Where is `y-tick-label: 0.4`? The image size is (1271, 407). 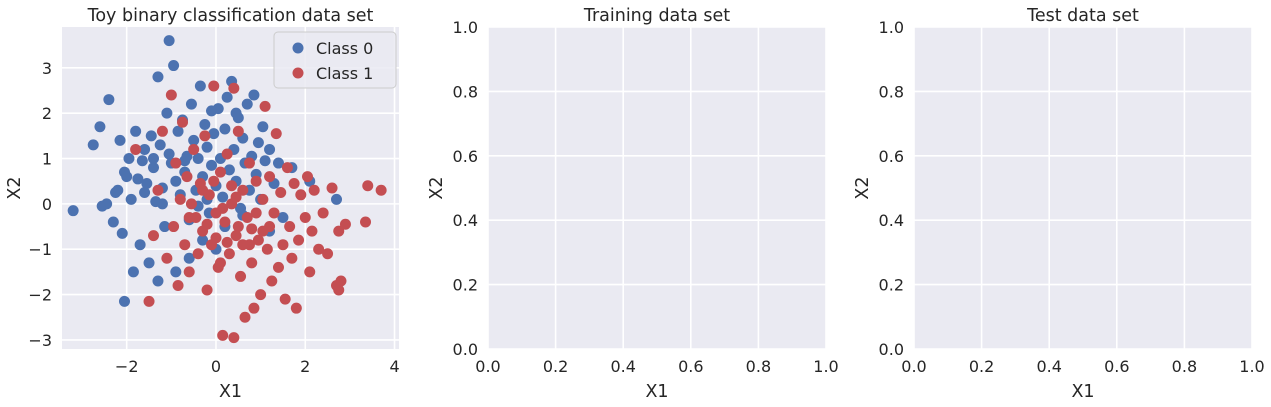
y-tick-label: 0.4 is located at coordinates (465, 220).